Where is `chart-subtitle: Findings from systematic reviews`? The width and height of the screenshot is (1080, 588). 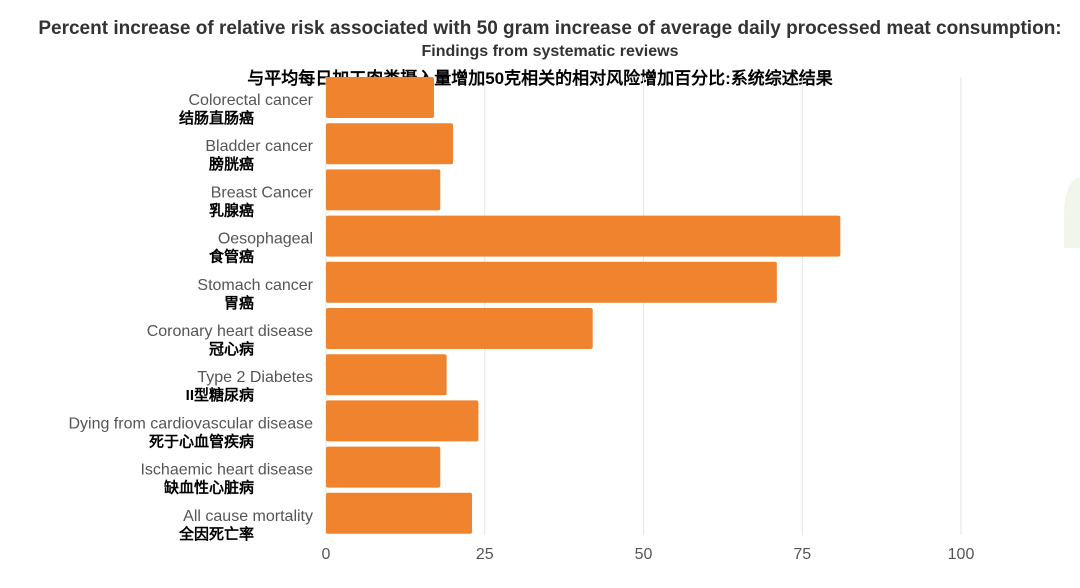 chart-subtitle: Findings from systematic reviews is located at coordinates (550, 51).